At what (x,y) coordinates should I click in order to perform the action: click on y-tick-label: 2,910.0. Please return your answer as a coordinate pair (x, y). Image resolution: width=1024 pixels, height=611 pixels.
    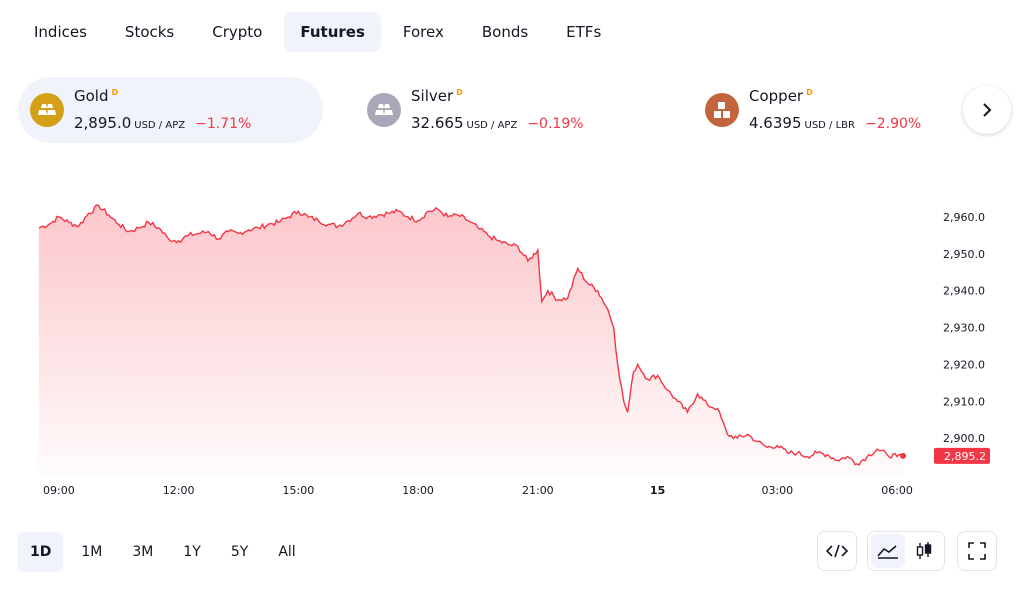
    Looking at the image, I should click on (964, 401).